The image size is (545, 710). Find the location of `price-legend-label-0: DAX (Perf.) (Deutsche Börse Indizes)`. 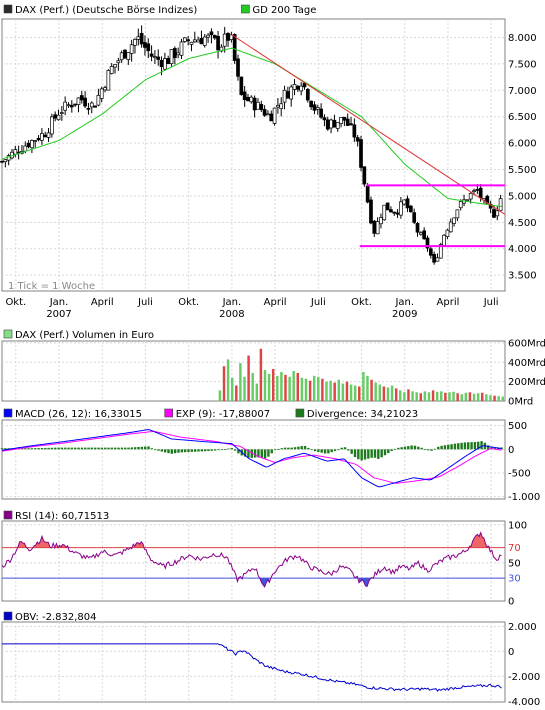

price-legend-label-0: DAX (Perf.) (Deutsche Börse Indizes) is located at coordinates (106, 10).